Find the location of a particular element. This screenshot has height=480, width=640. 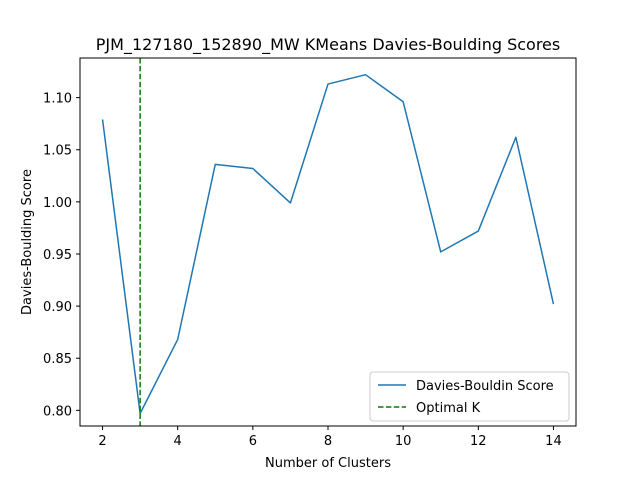

y-axis: 0.80 0.85 0.90 0.95 1.00 1.05 1.10 is located at coordinates (61, 255).